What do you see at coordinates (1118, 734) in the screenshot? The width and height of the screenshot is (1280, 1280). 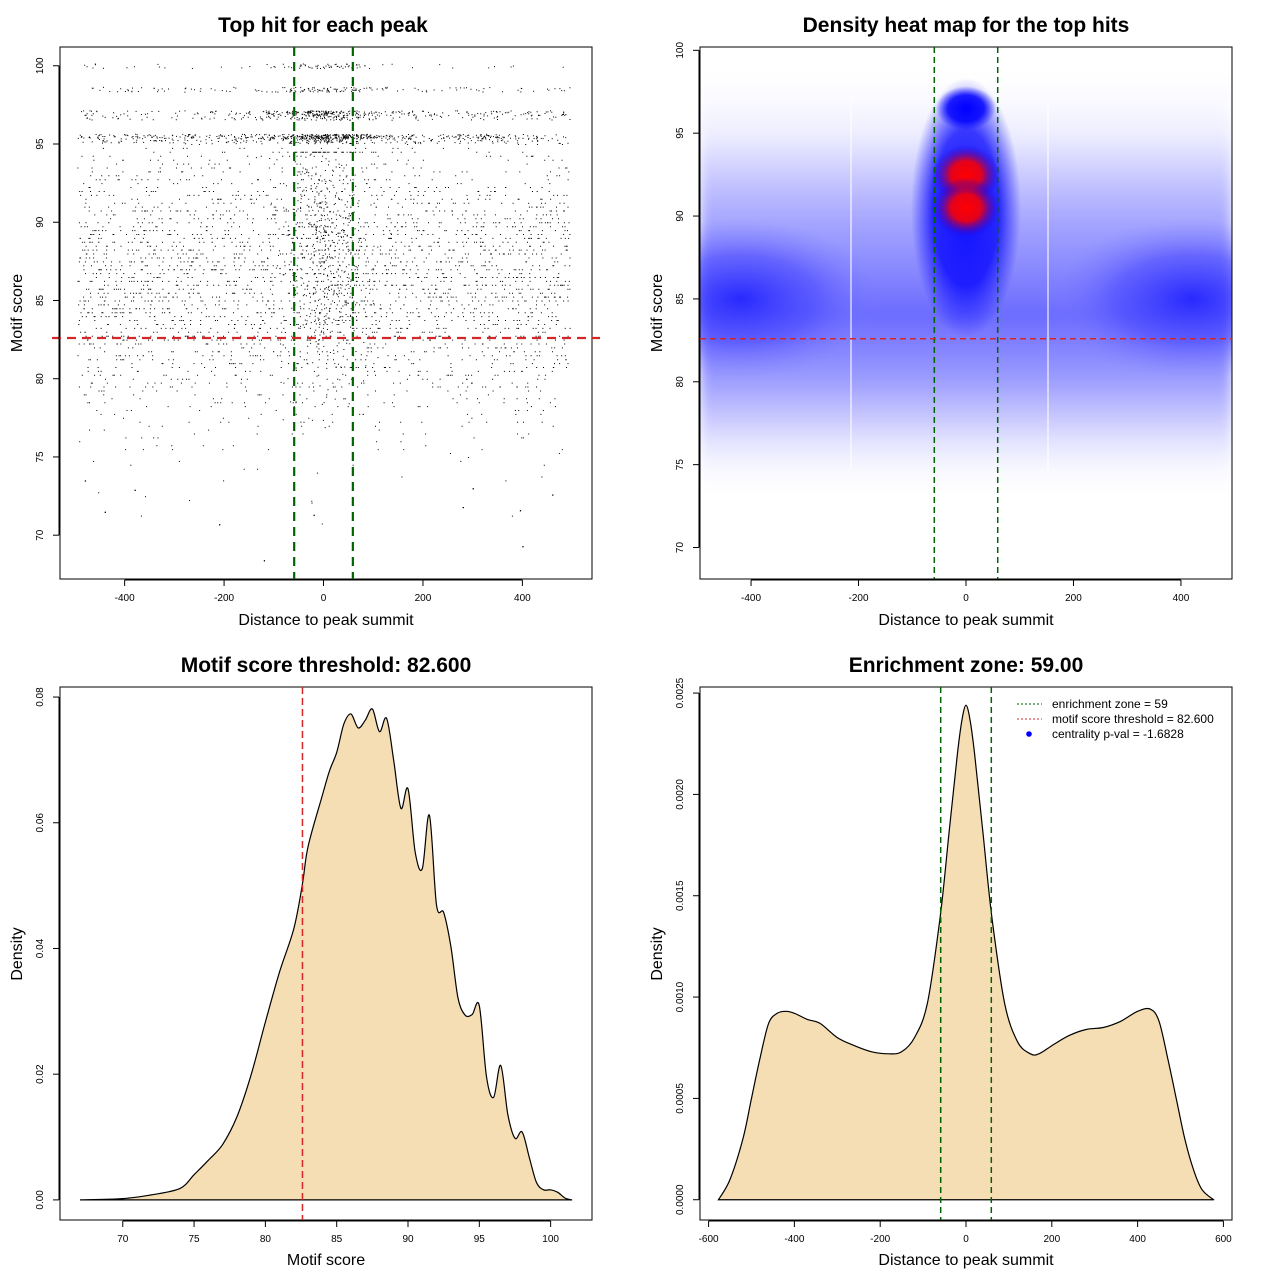 I see `legend-label-pval: centrality p-val = -1.6828` at bounding box center [1118, 734].